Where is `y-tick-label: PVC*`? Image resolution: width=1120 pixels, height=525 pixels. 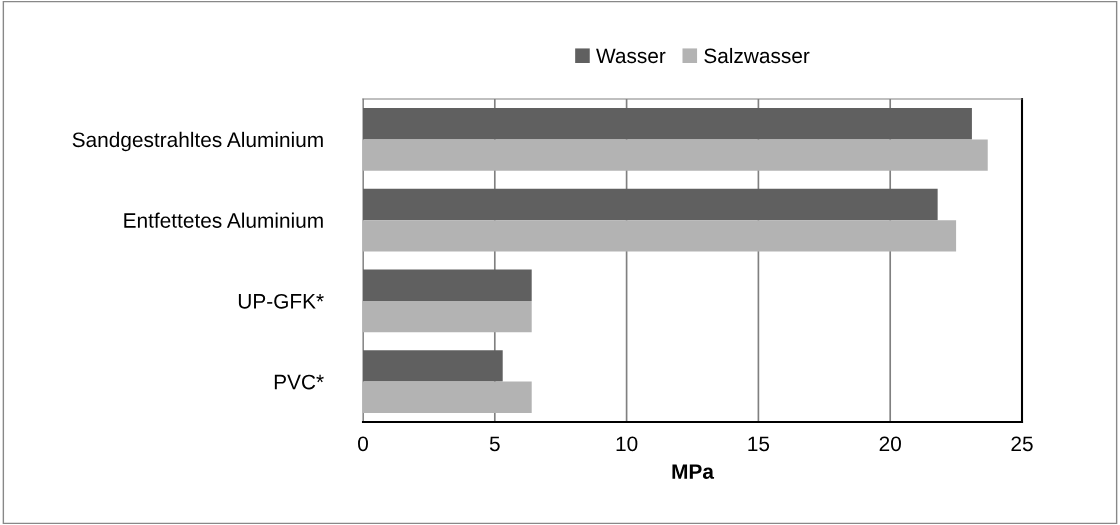 y-tick-label: PVC* is located at coordinates (299, 382).